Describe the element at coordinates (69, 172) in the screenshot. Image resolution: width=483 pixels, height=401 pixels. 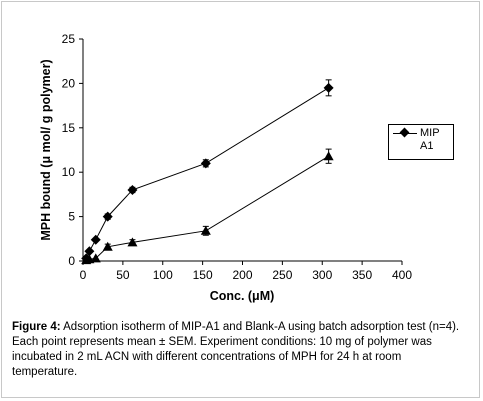
I see `y-tick-label: 10` at that location.